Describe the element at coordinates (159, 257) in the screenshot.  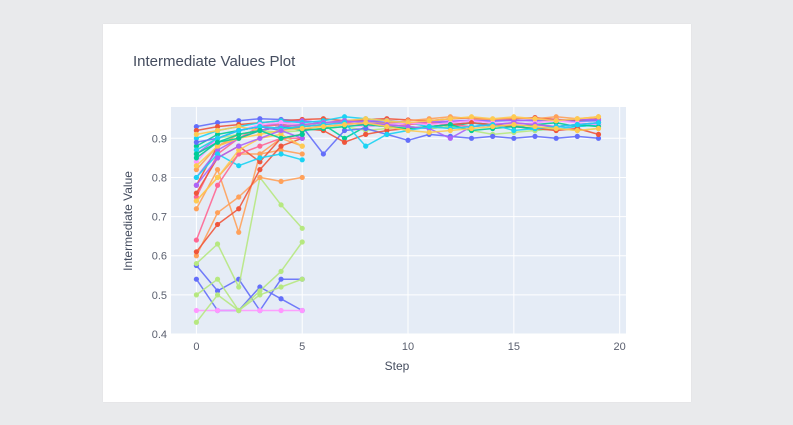
I see `y-tick-label: 0.6` at that location.